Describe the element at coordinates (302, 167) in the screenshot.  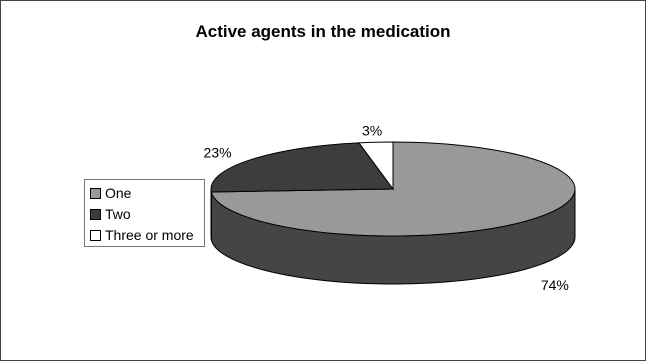
I see `pie-slice-two` at that location.